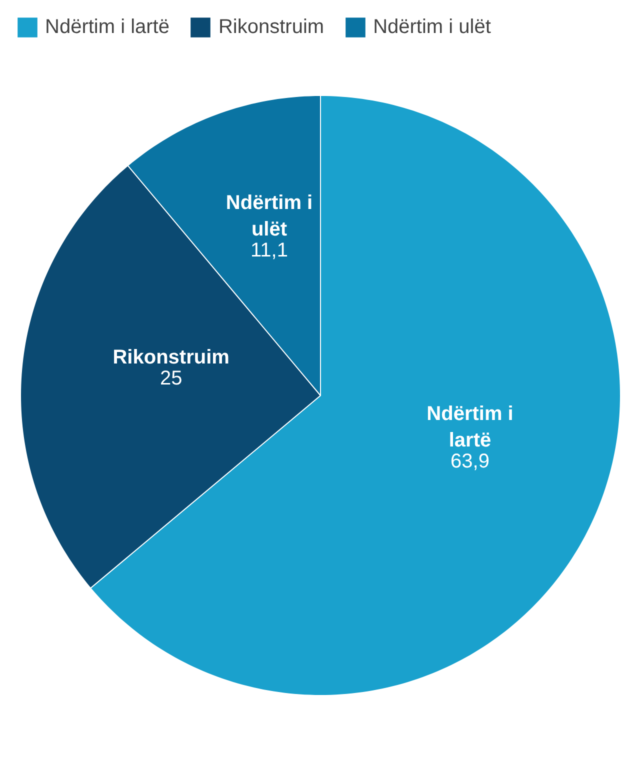 The height and width of the screenshot is (782, 640). Describe the element at coordinates (269, 216) in the screenshot. I see `slice-label: Ndërtim i ulët` at that location.